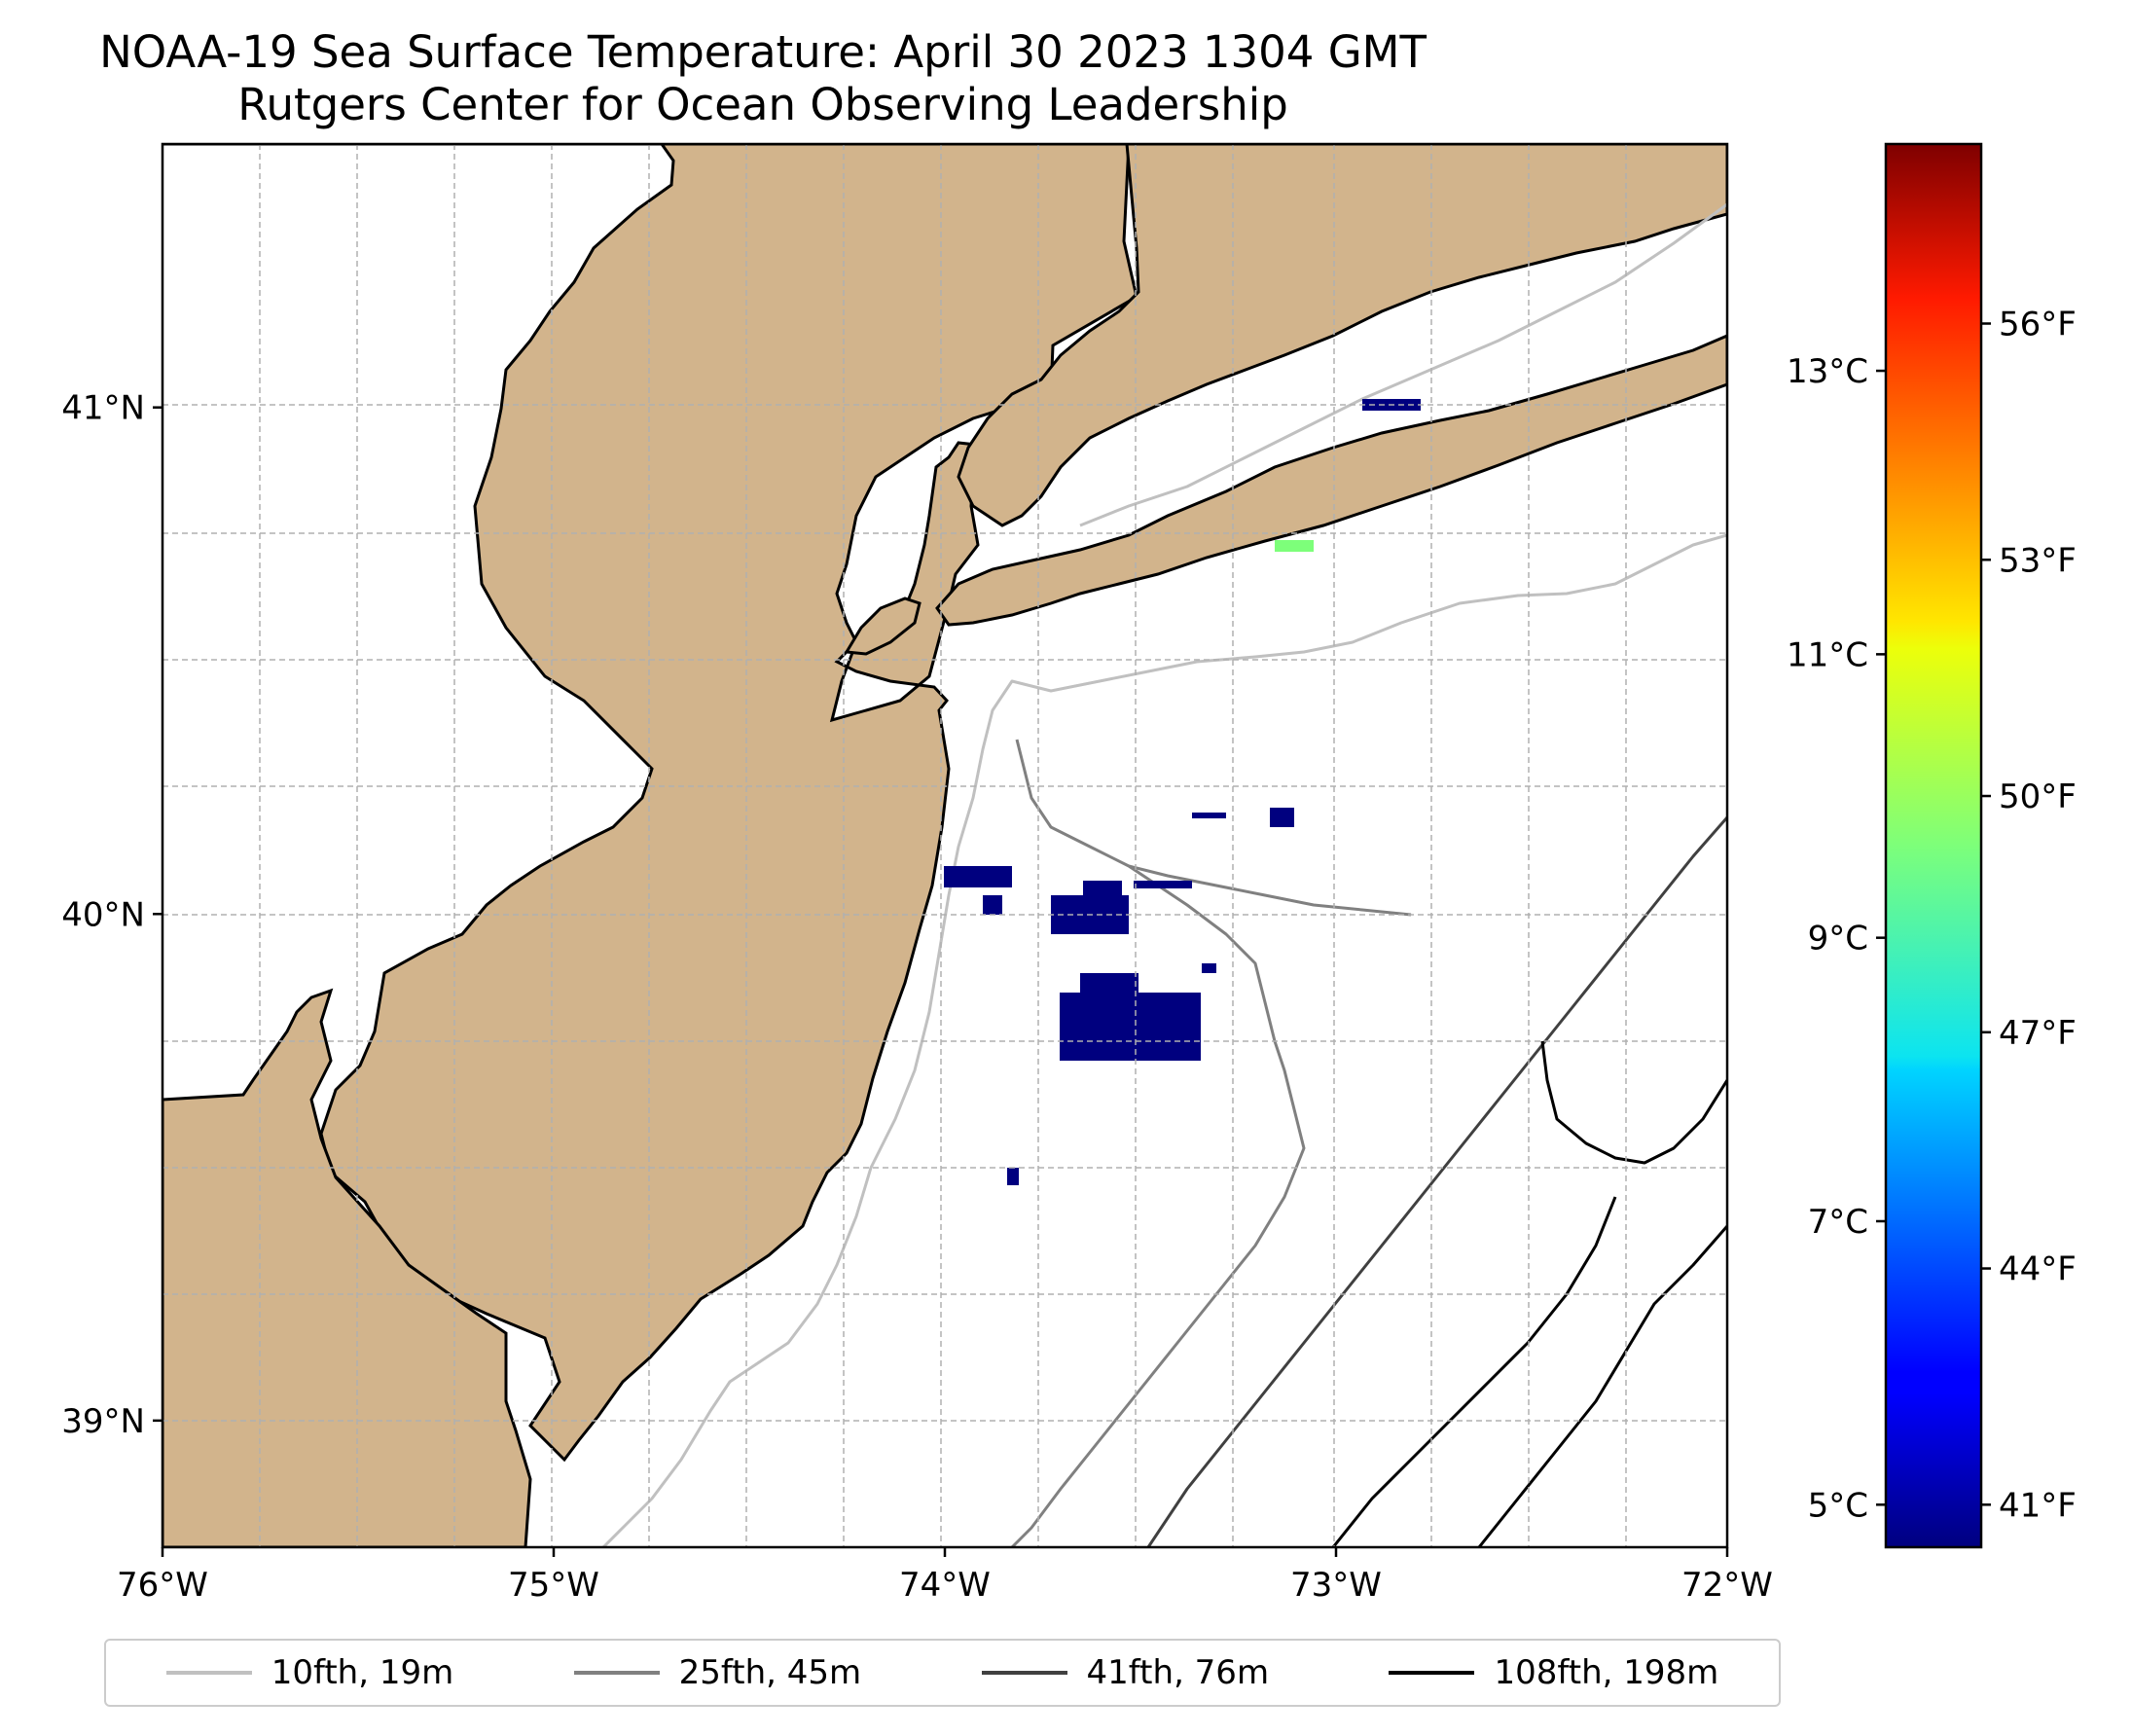  What do you see at coordinates (1727, 1586) in the screenshot?
I see `lon-tick-label: 72°W` at bounding box center [1727, 1586].